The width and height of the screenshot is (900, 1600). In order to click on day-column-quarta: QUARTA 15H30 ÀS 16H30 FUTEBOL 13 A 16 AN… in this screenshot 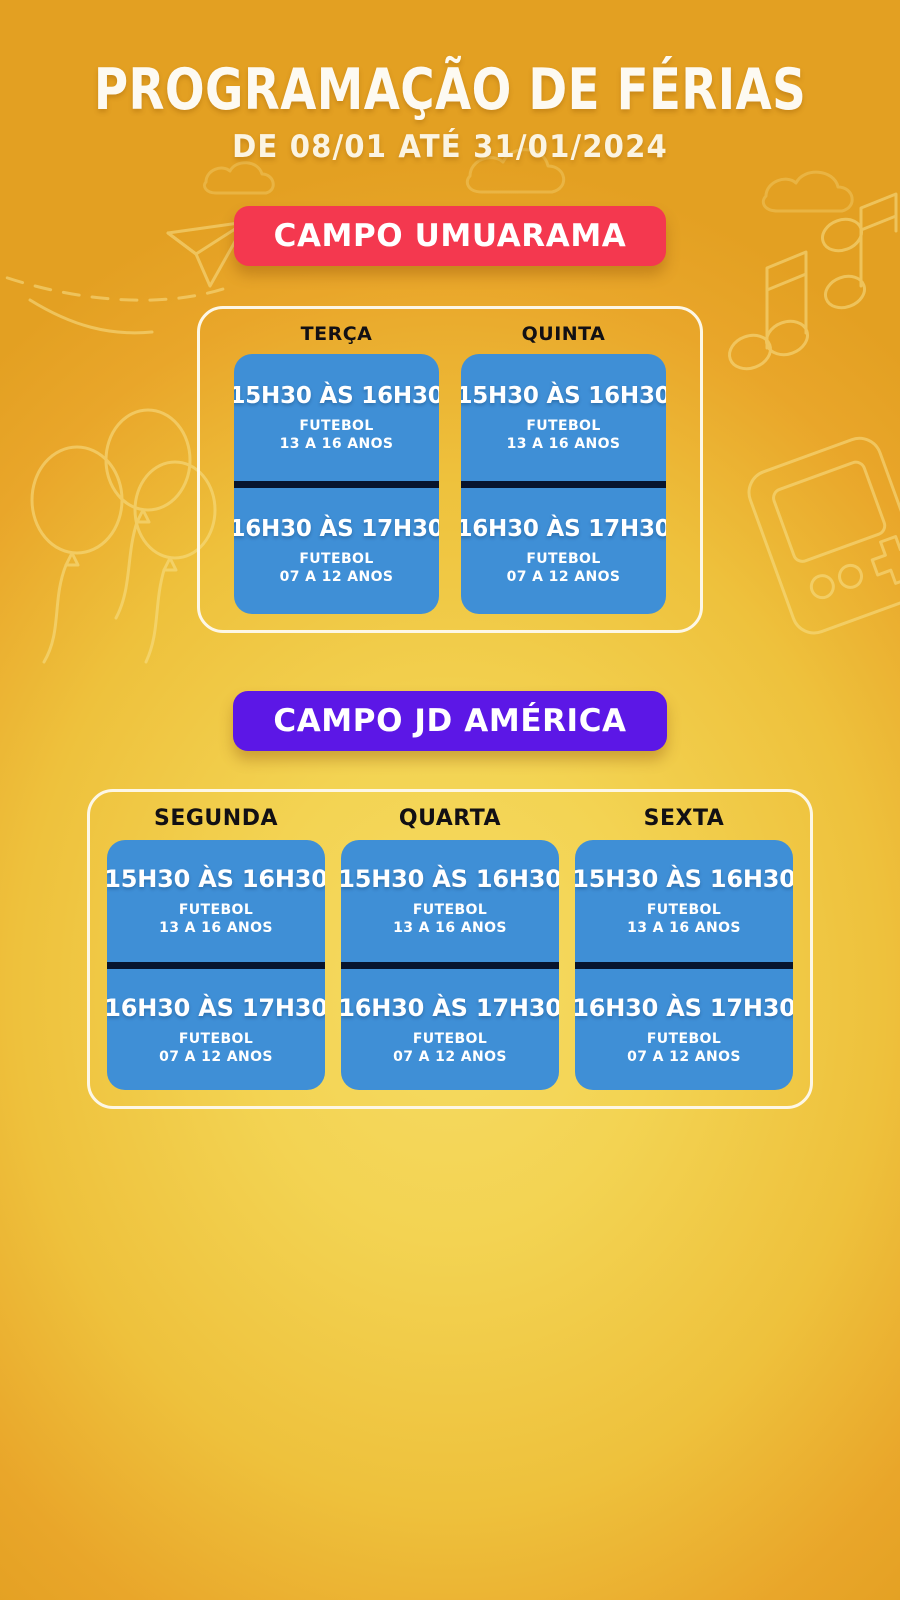, I will do `click(450, 948)`.